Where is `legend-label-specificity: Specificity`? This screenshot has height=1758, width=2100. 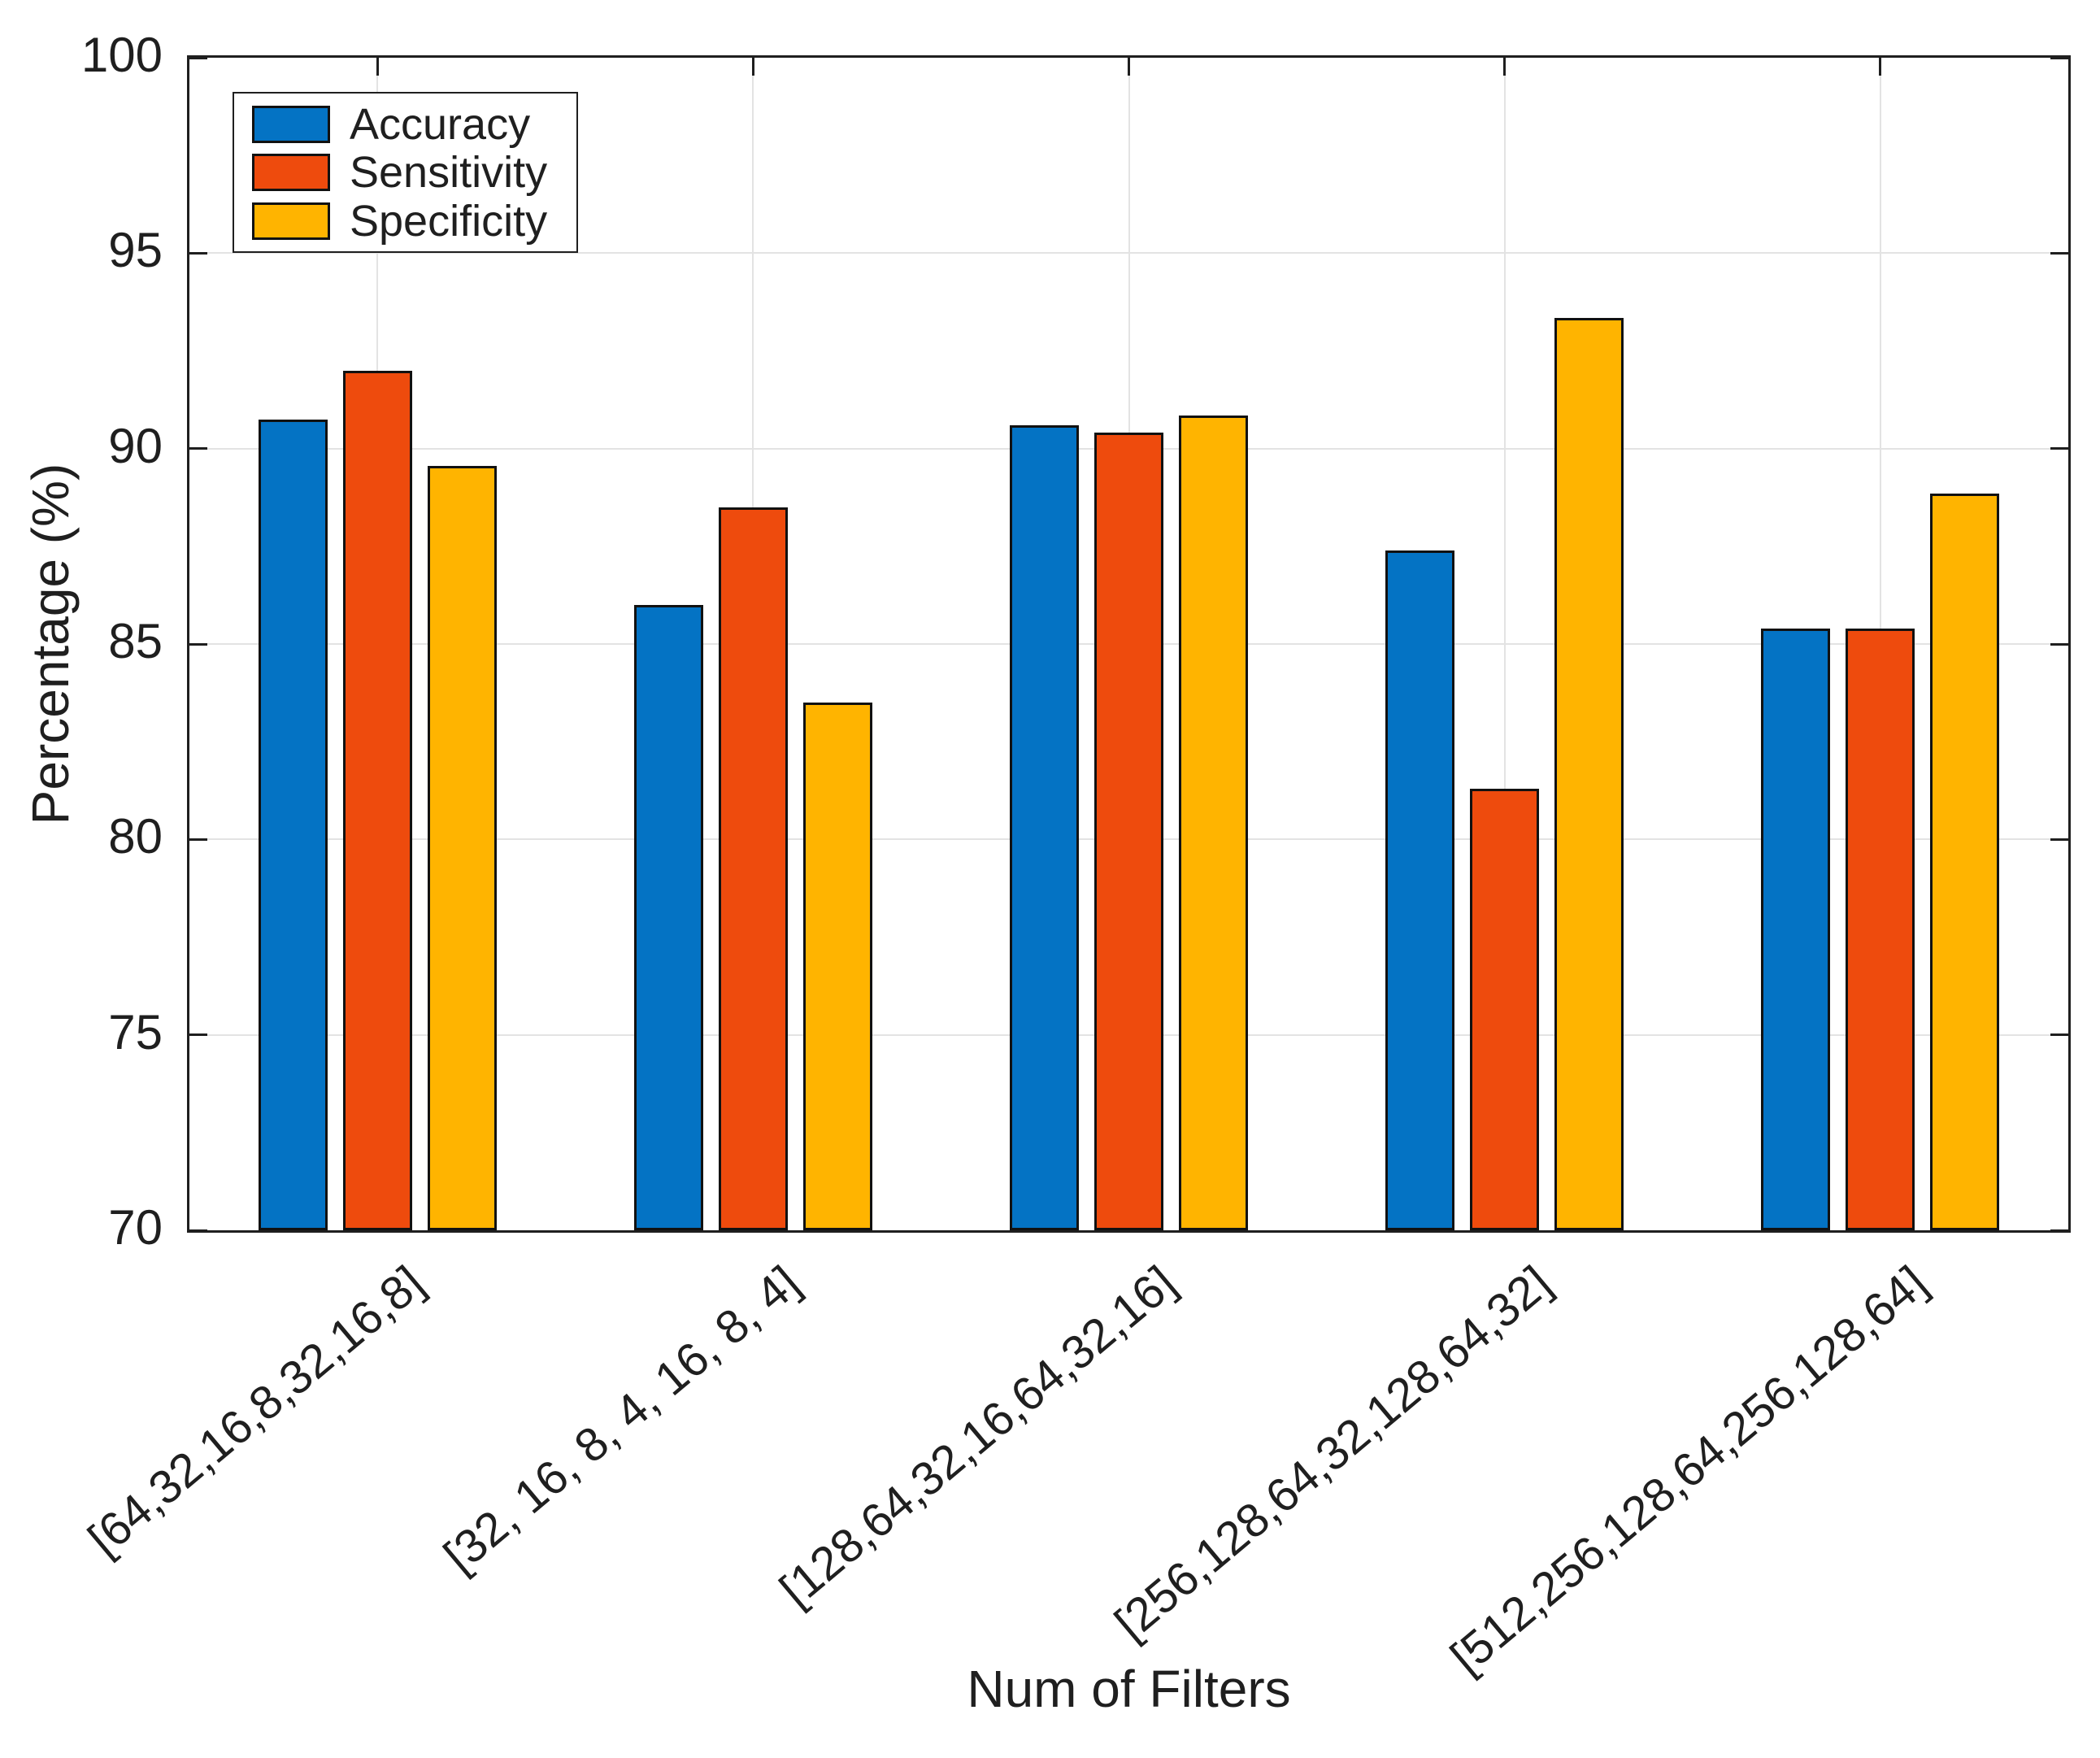 legend-label-specificity: Specificity is located at coordinates (449, 221).